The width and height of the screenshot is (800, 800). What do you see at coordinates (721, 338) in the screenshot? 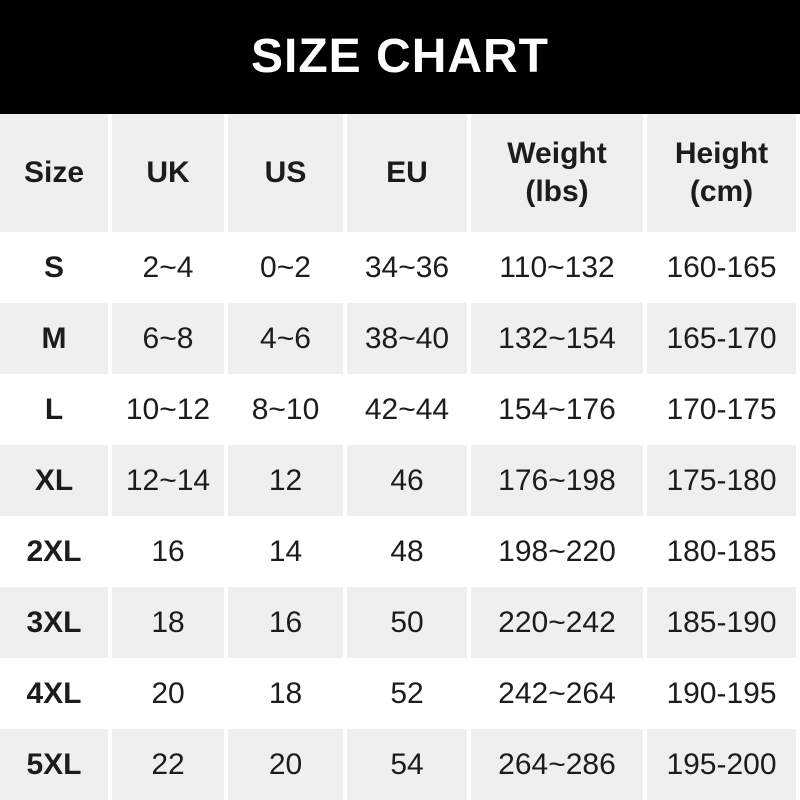
I see `cell-height: 165-170` at bounding box center [721, 338].